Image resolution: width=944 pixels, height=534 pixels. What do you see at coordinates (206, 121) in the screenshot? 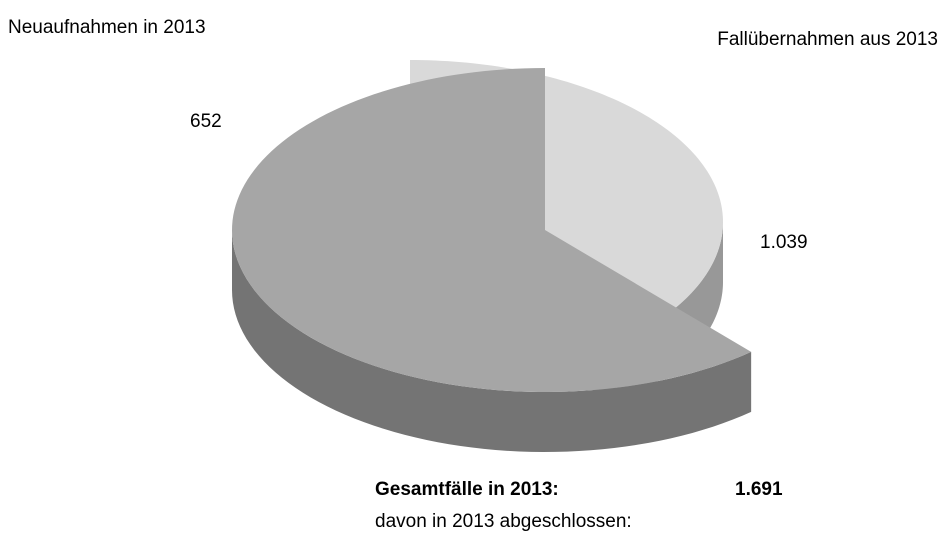
I see `value-label: 652` at bounding box center [206, 121].